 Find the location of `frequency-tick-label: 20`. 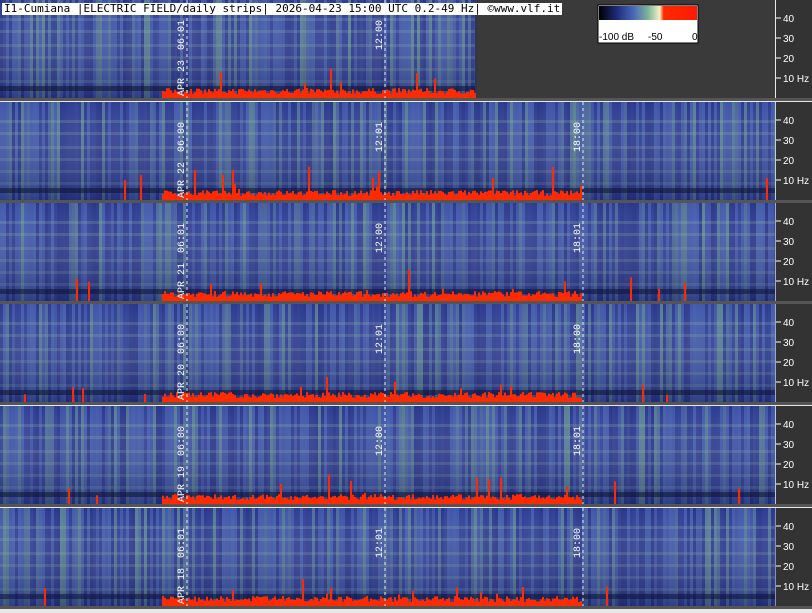

frequency-tick-label: 20 is located at coordinates (789, 567).